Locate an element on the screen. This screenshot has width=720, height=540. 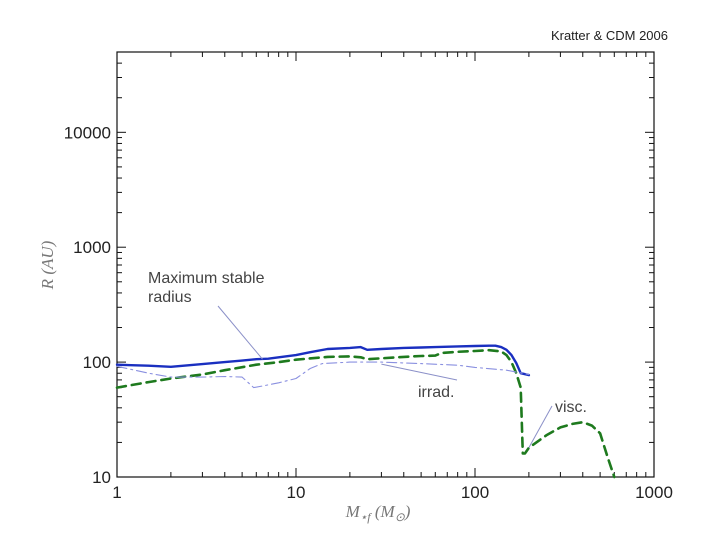
x-axis-label: M⋆f (M⊙) is located at coordinates (378, 513).